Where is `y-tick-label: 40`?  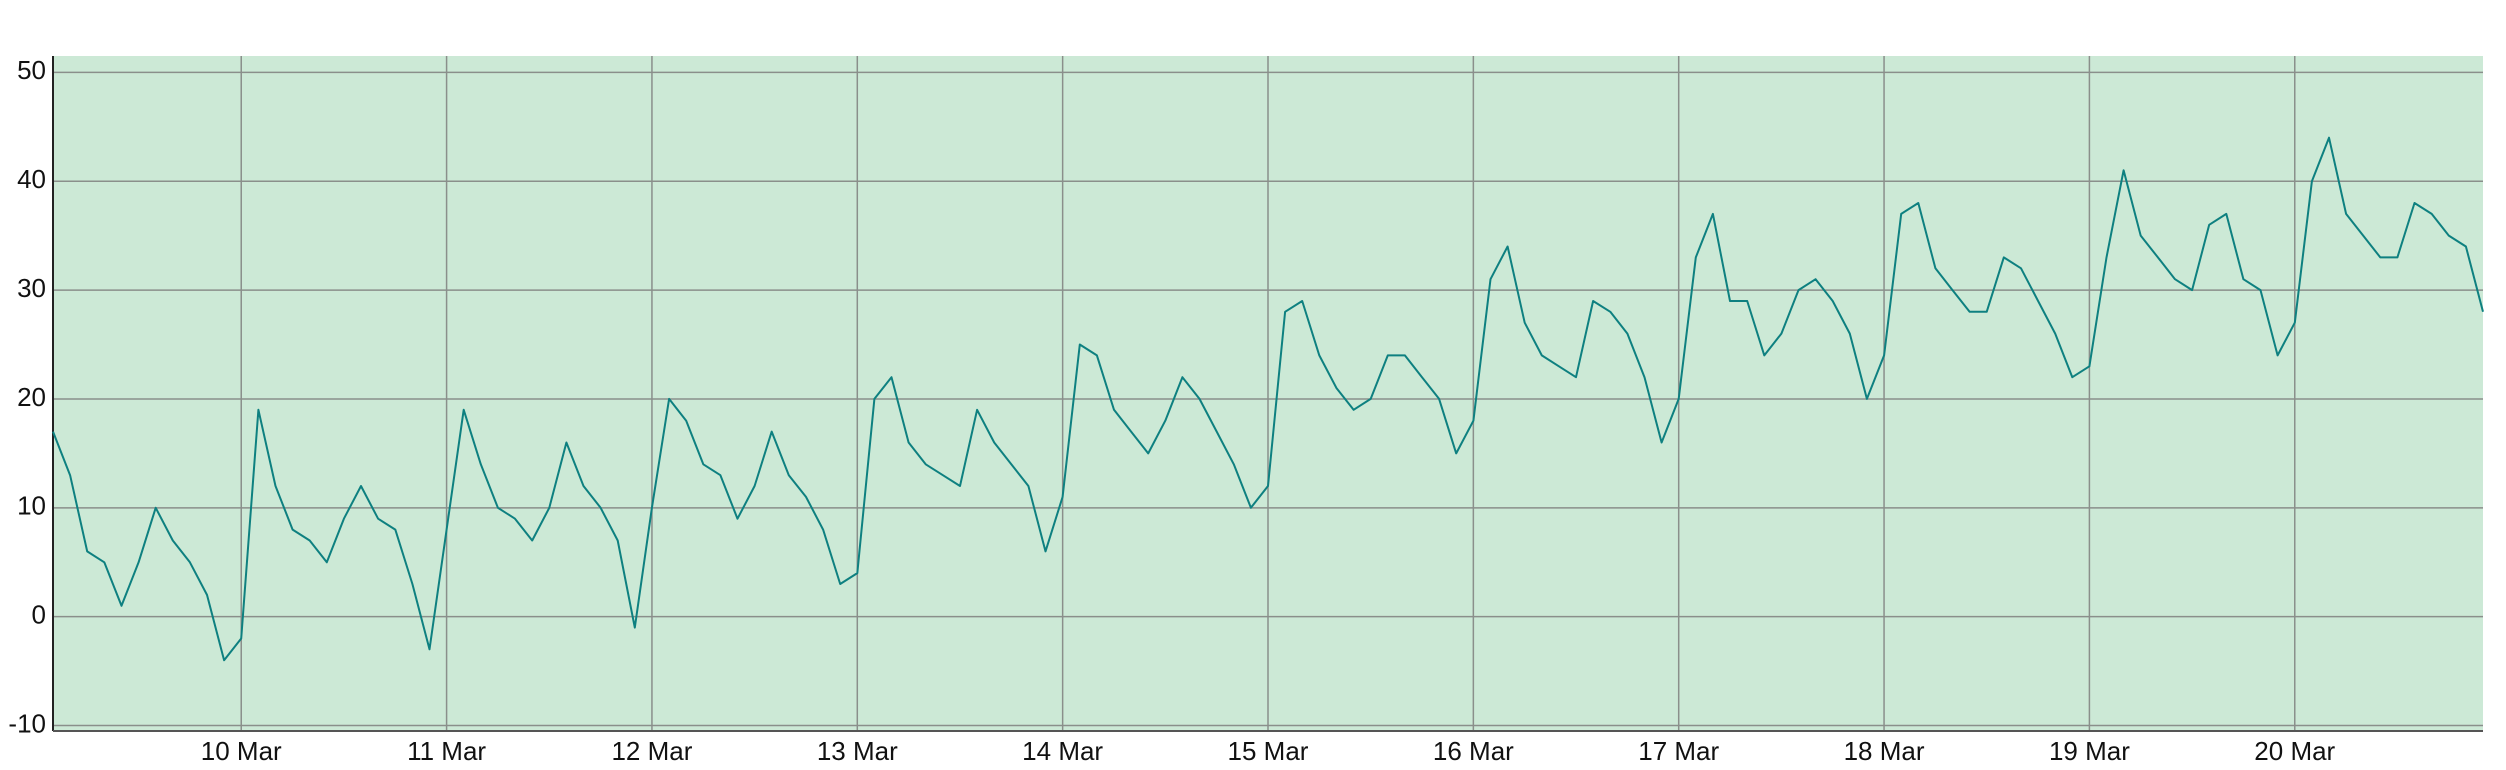 y-tick-label: 40 is located at coordinates (31, 179).